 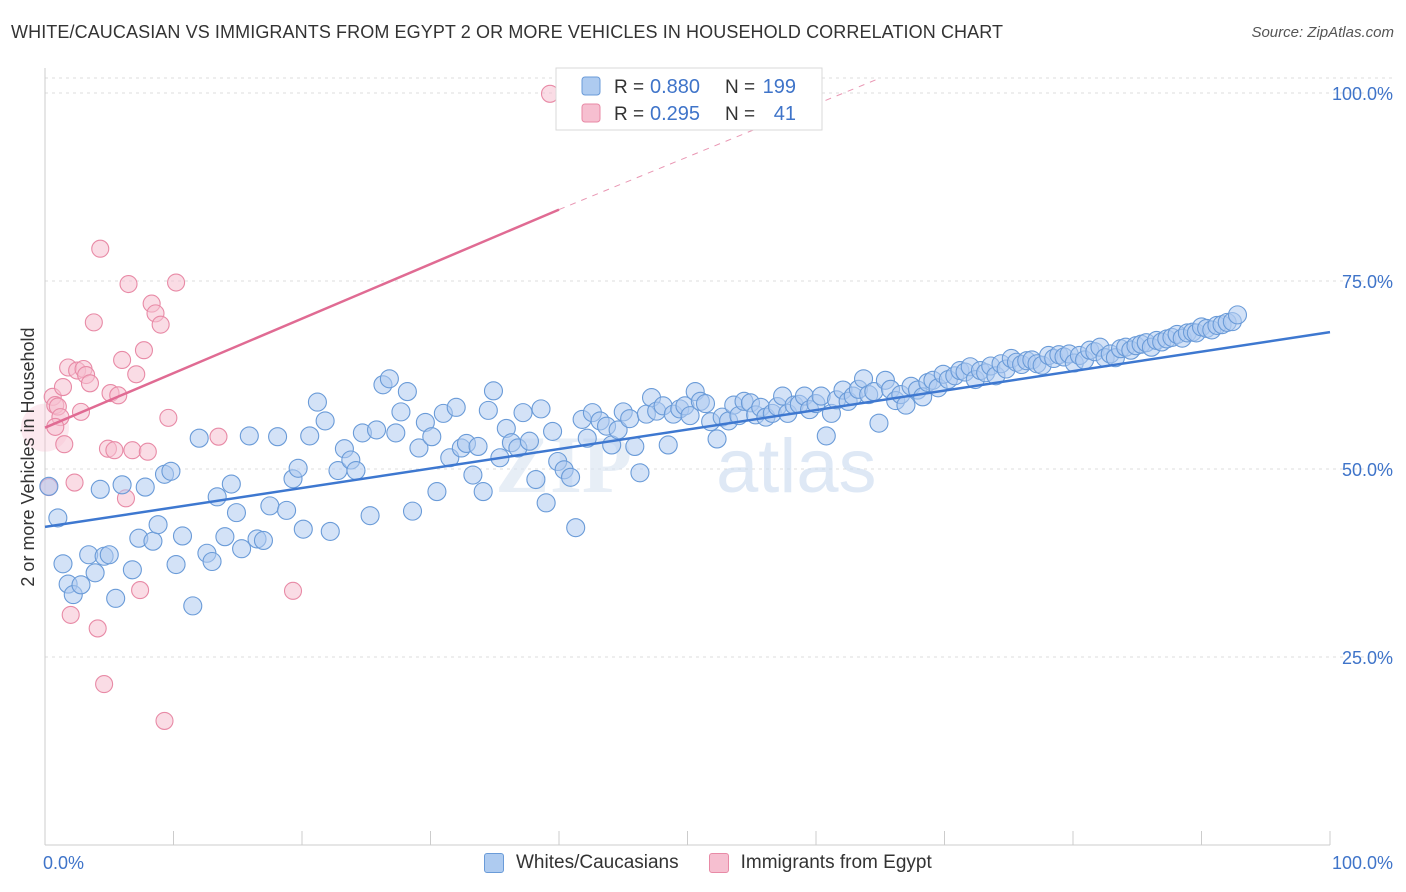 What do you see at coordinates (494, 863) in the screenshot?
I see `swatch-whites` at bounding box center [494, 863].